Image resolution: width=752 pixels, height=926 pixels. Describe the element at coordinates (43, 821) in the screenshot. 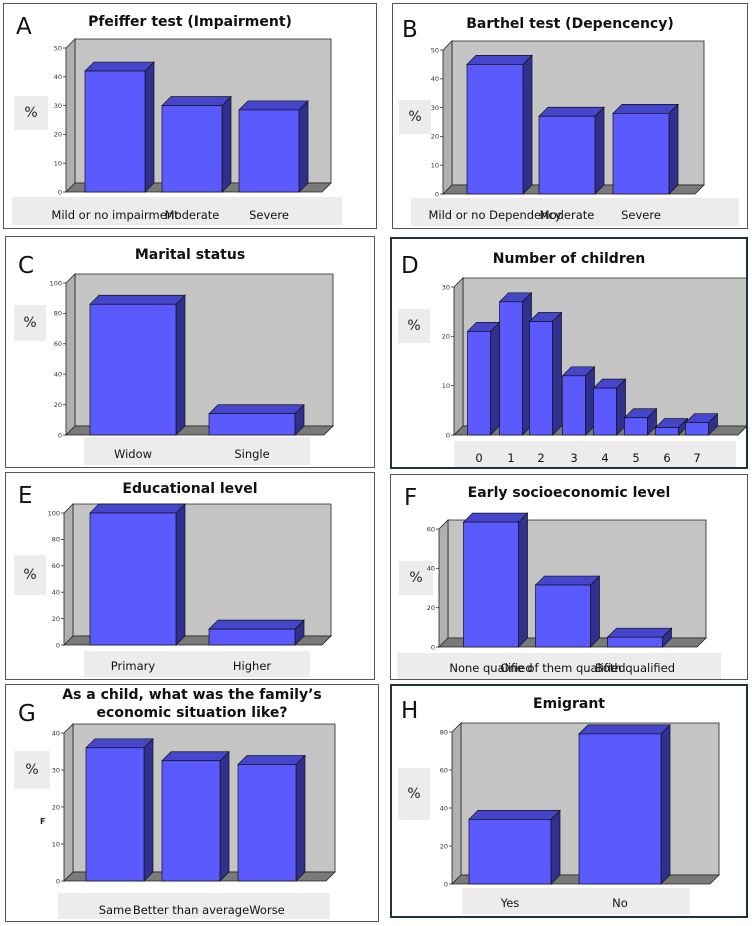

I see `axis-side-label: F` at that location.